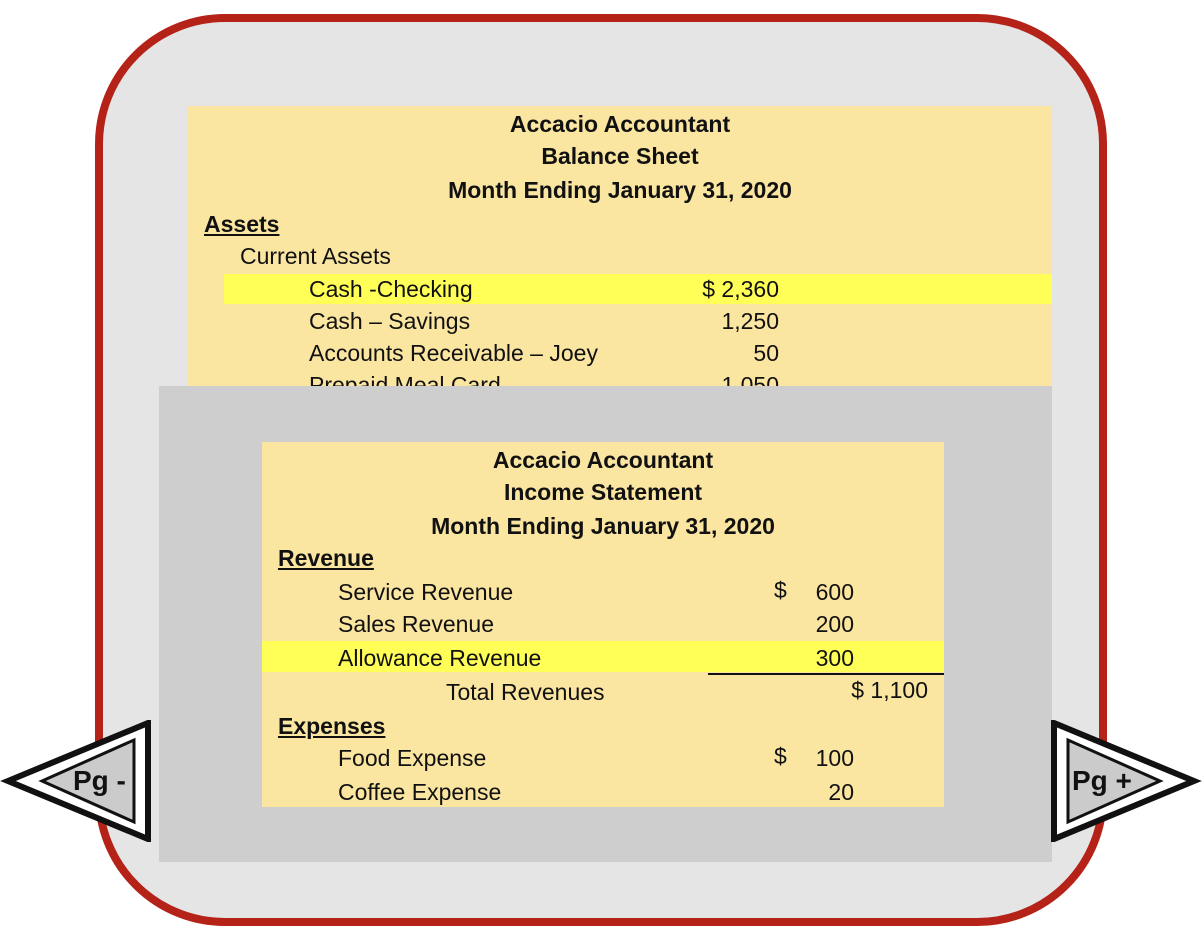 The width and height of the screenshot is (1204, 940). Describe the element at coordinates (390, 321) in the screenshot. I see `asset-row-label: Cash – Savings` at that location.